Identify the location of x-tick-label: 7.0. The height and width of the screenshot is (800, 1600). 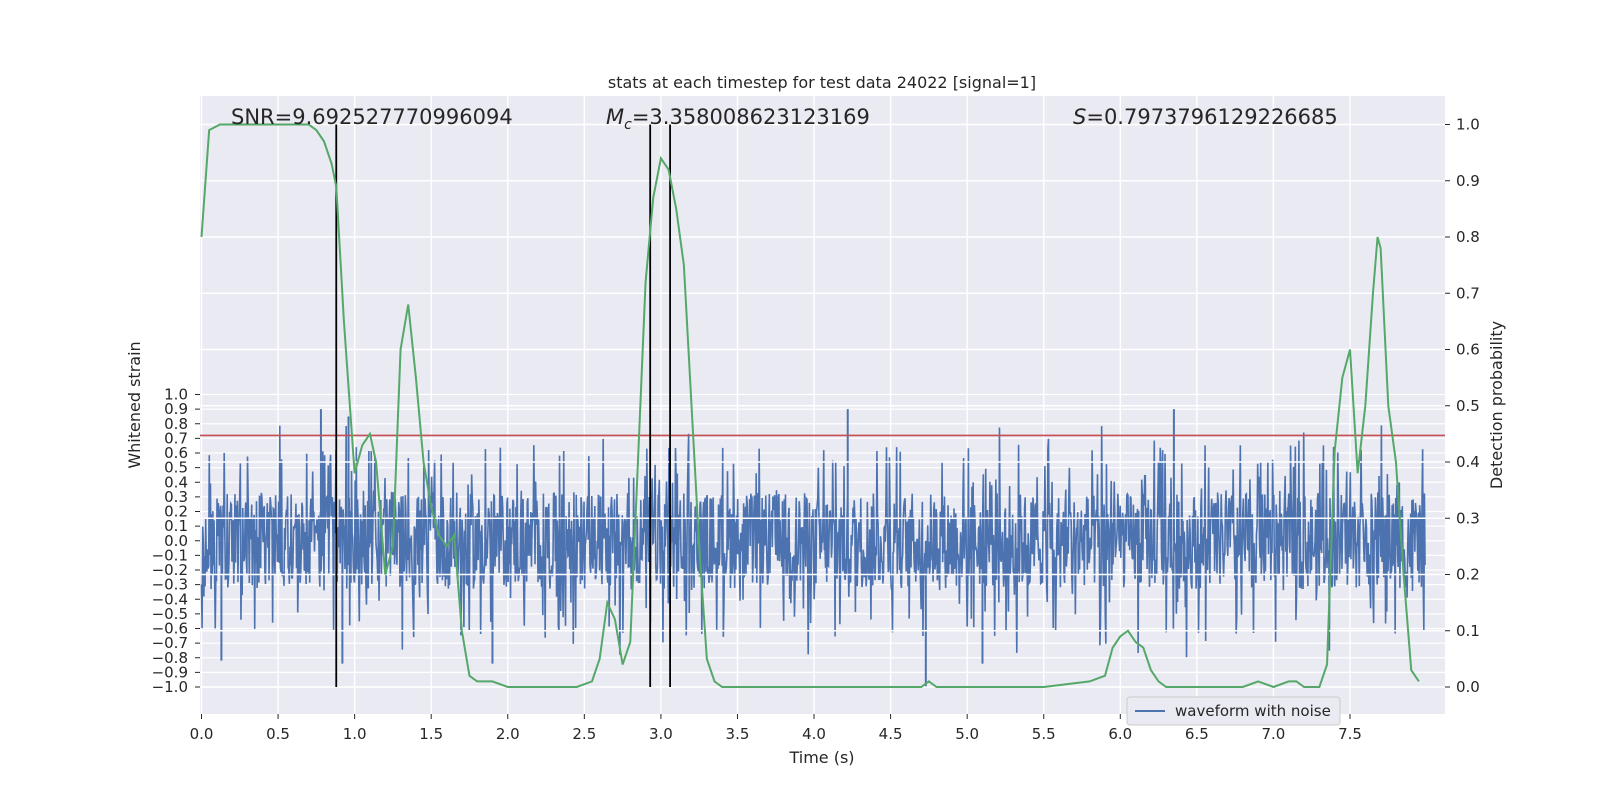
(1274, 734).